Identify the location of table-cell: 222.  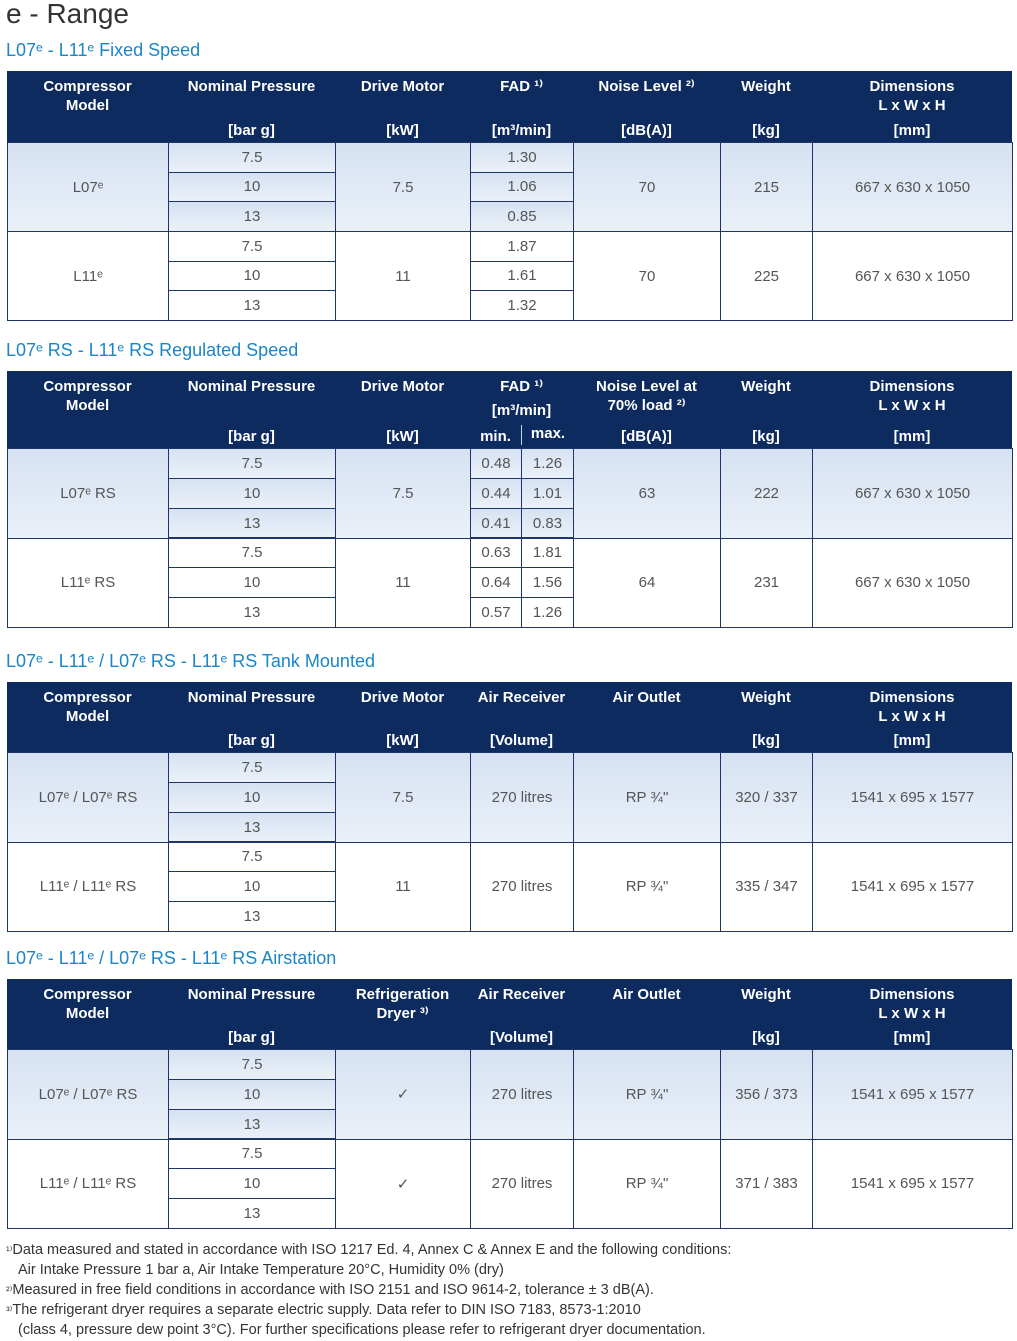
(766, 493).